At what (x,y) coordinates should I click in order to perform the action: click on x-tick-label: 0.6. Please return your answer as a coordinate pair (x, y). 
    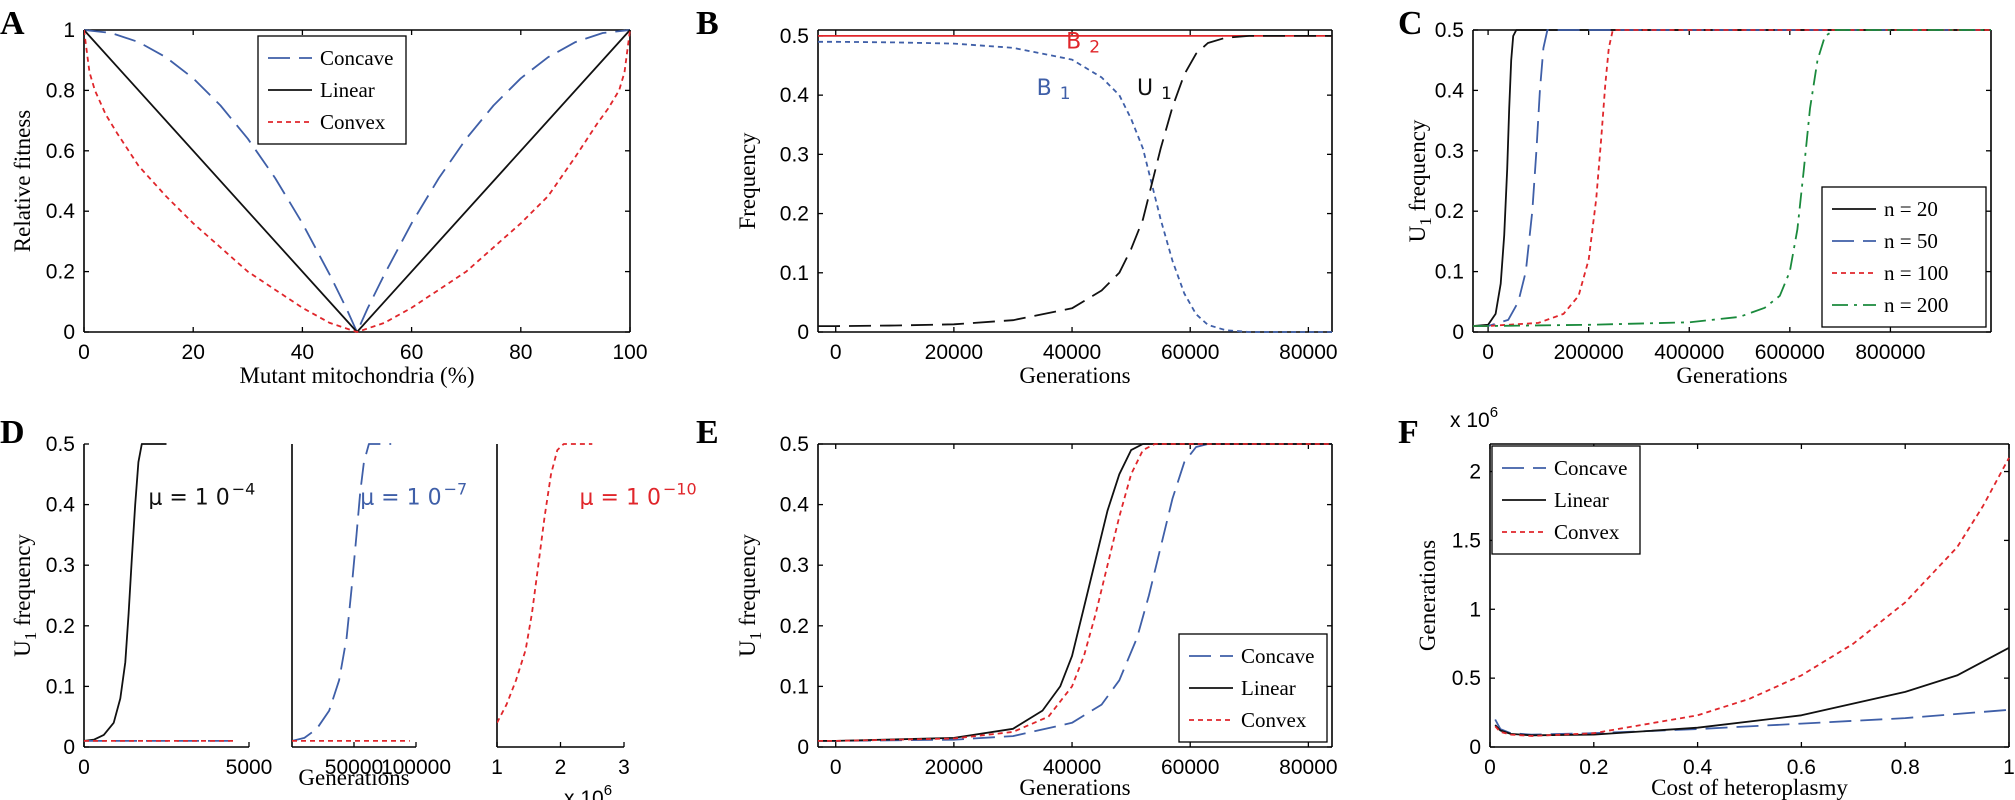
    Looking at the image, I should click on (1801, 767).